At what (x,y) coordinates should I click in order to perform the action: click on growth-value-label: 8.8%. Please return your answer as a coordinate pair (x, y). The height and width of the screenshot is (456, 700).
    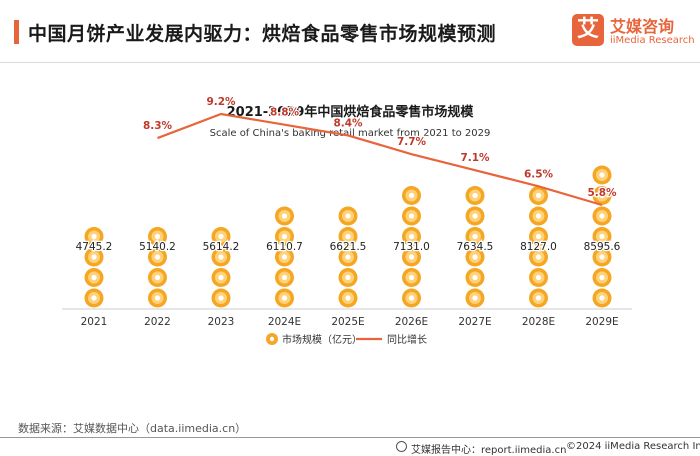
    Looking at the image, I should click on (285, 113).